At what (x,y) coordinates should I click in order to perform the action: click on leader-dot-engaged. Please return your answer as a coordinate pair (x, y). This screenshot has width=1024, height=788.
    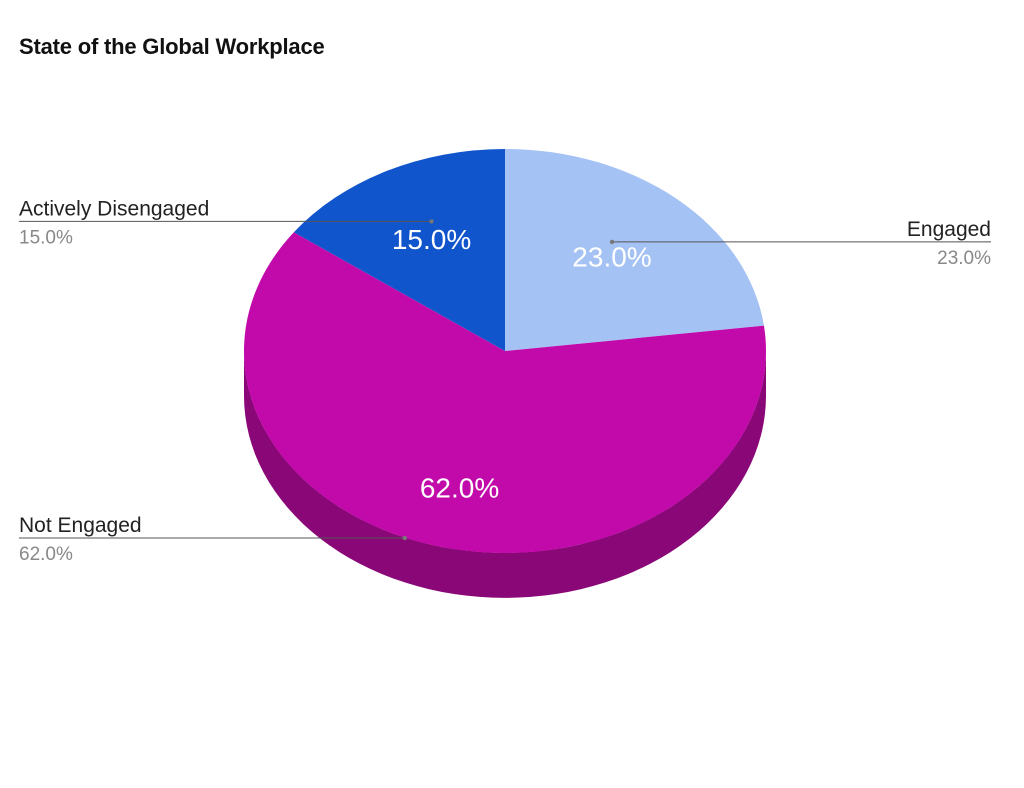
    Looking at the image, I should click on (612, 242).